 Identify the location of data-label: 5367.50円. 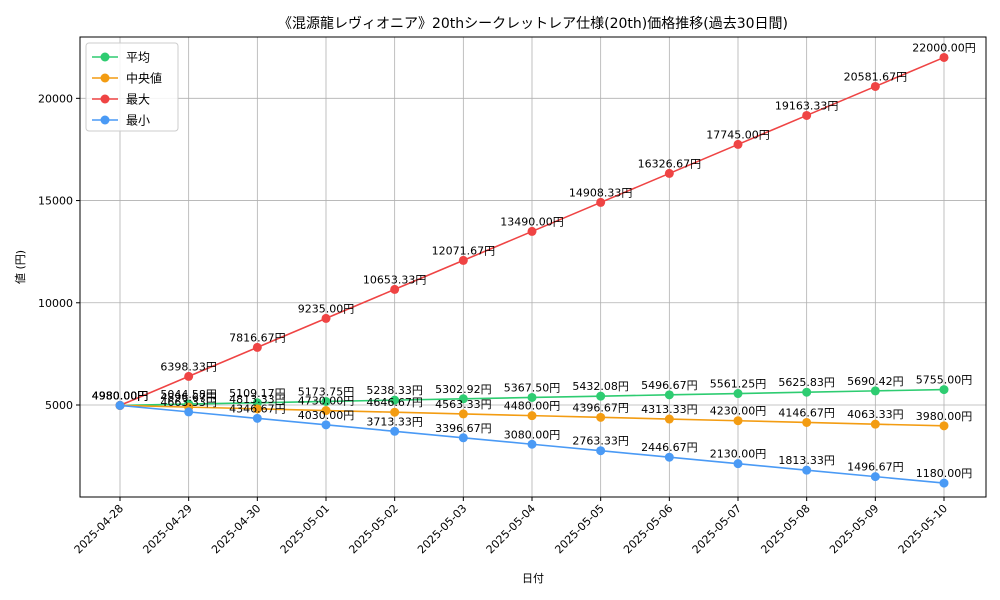
(532, 387).